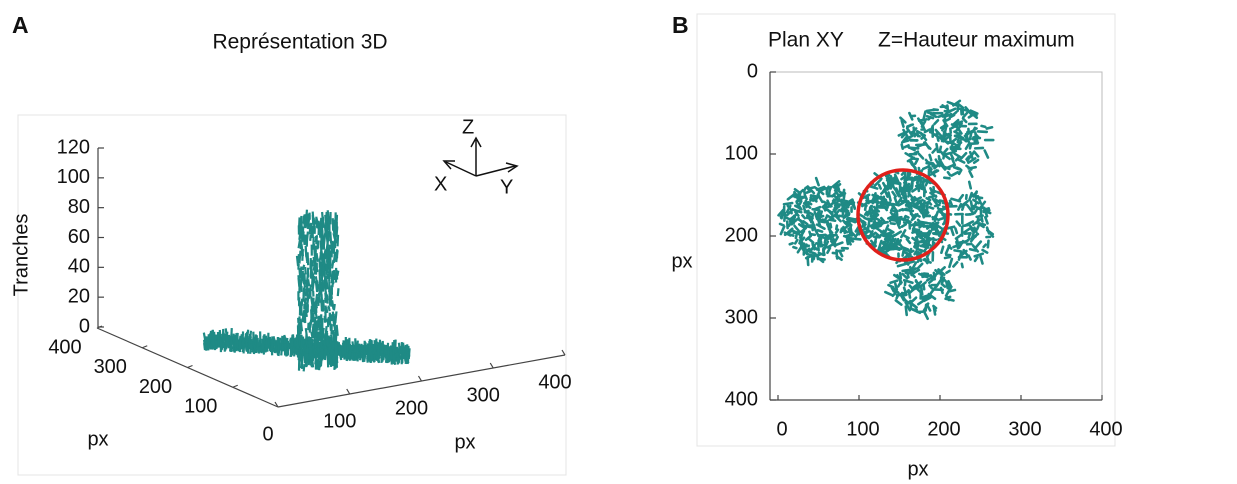  Describe the element at coordinates (79, 296) in the screenshot. I see `z-tick-label: 20` at that location.